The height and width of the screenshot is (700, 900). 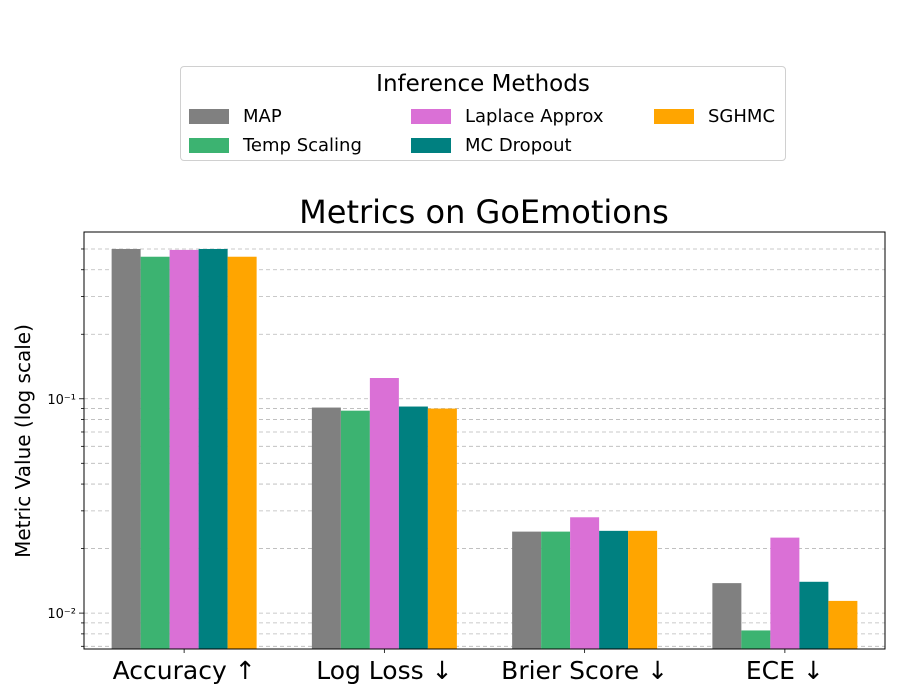 I want to click on legend-swatch-map, so click(x=209, y=116).